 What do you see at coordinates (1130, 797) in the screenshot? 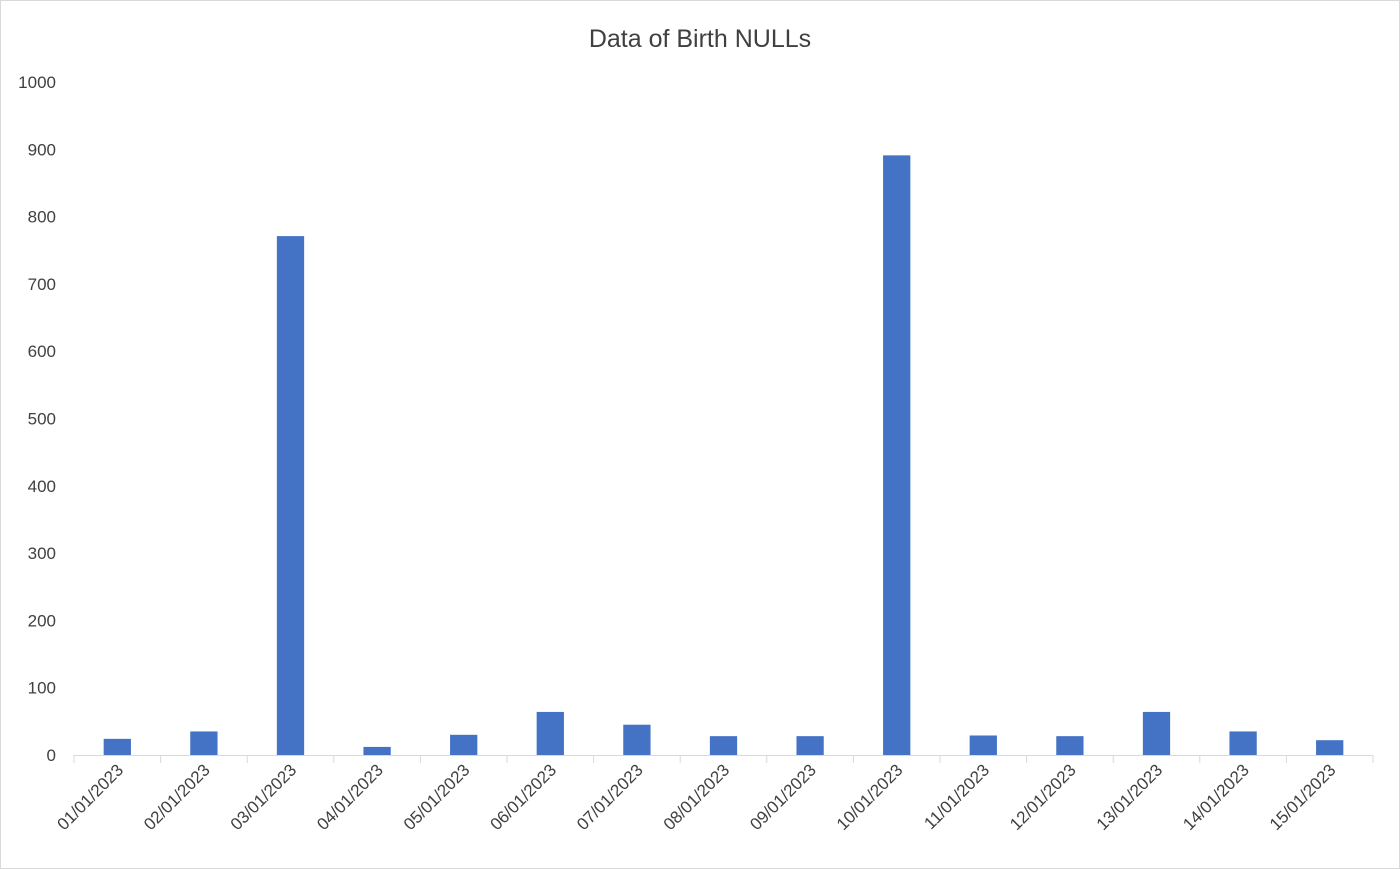
I see `x-tick-label: 13/01/2023` at bounding box center [1130, 797].